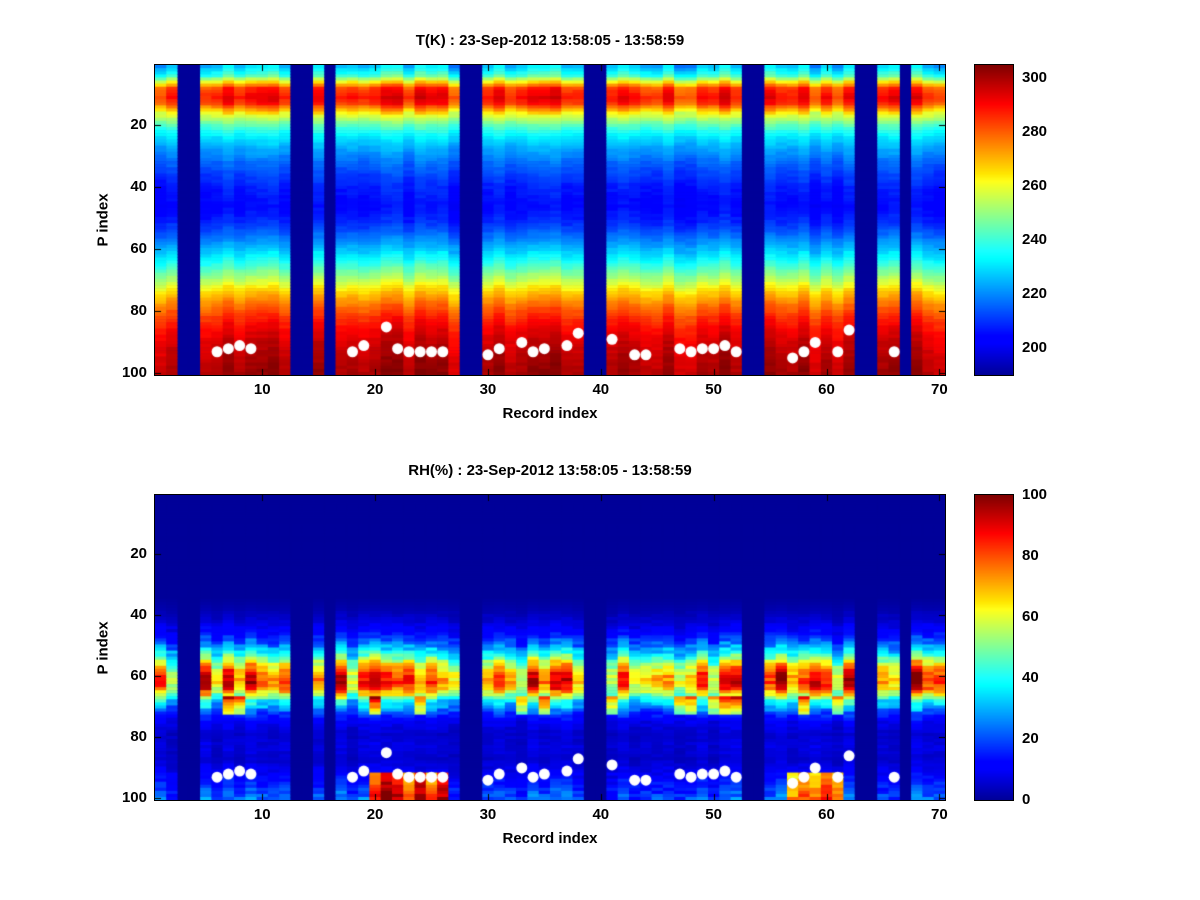 The height and width of the screenshot is (900, 1200). What do you see at coordinates (1035, 294) in the screenshot?
I see `colorbar-tick-label: 220` at bounding box center [1035, 294].